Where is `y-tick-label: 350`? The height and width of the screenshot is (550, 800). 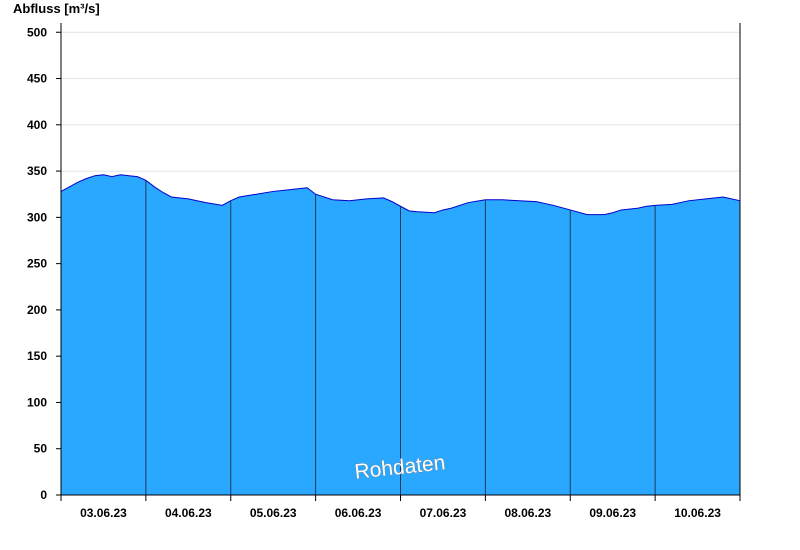 y-tick-label: 350 is located at coordinates (37, 171).